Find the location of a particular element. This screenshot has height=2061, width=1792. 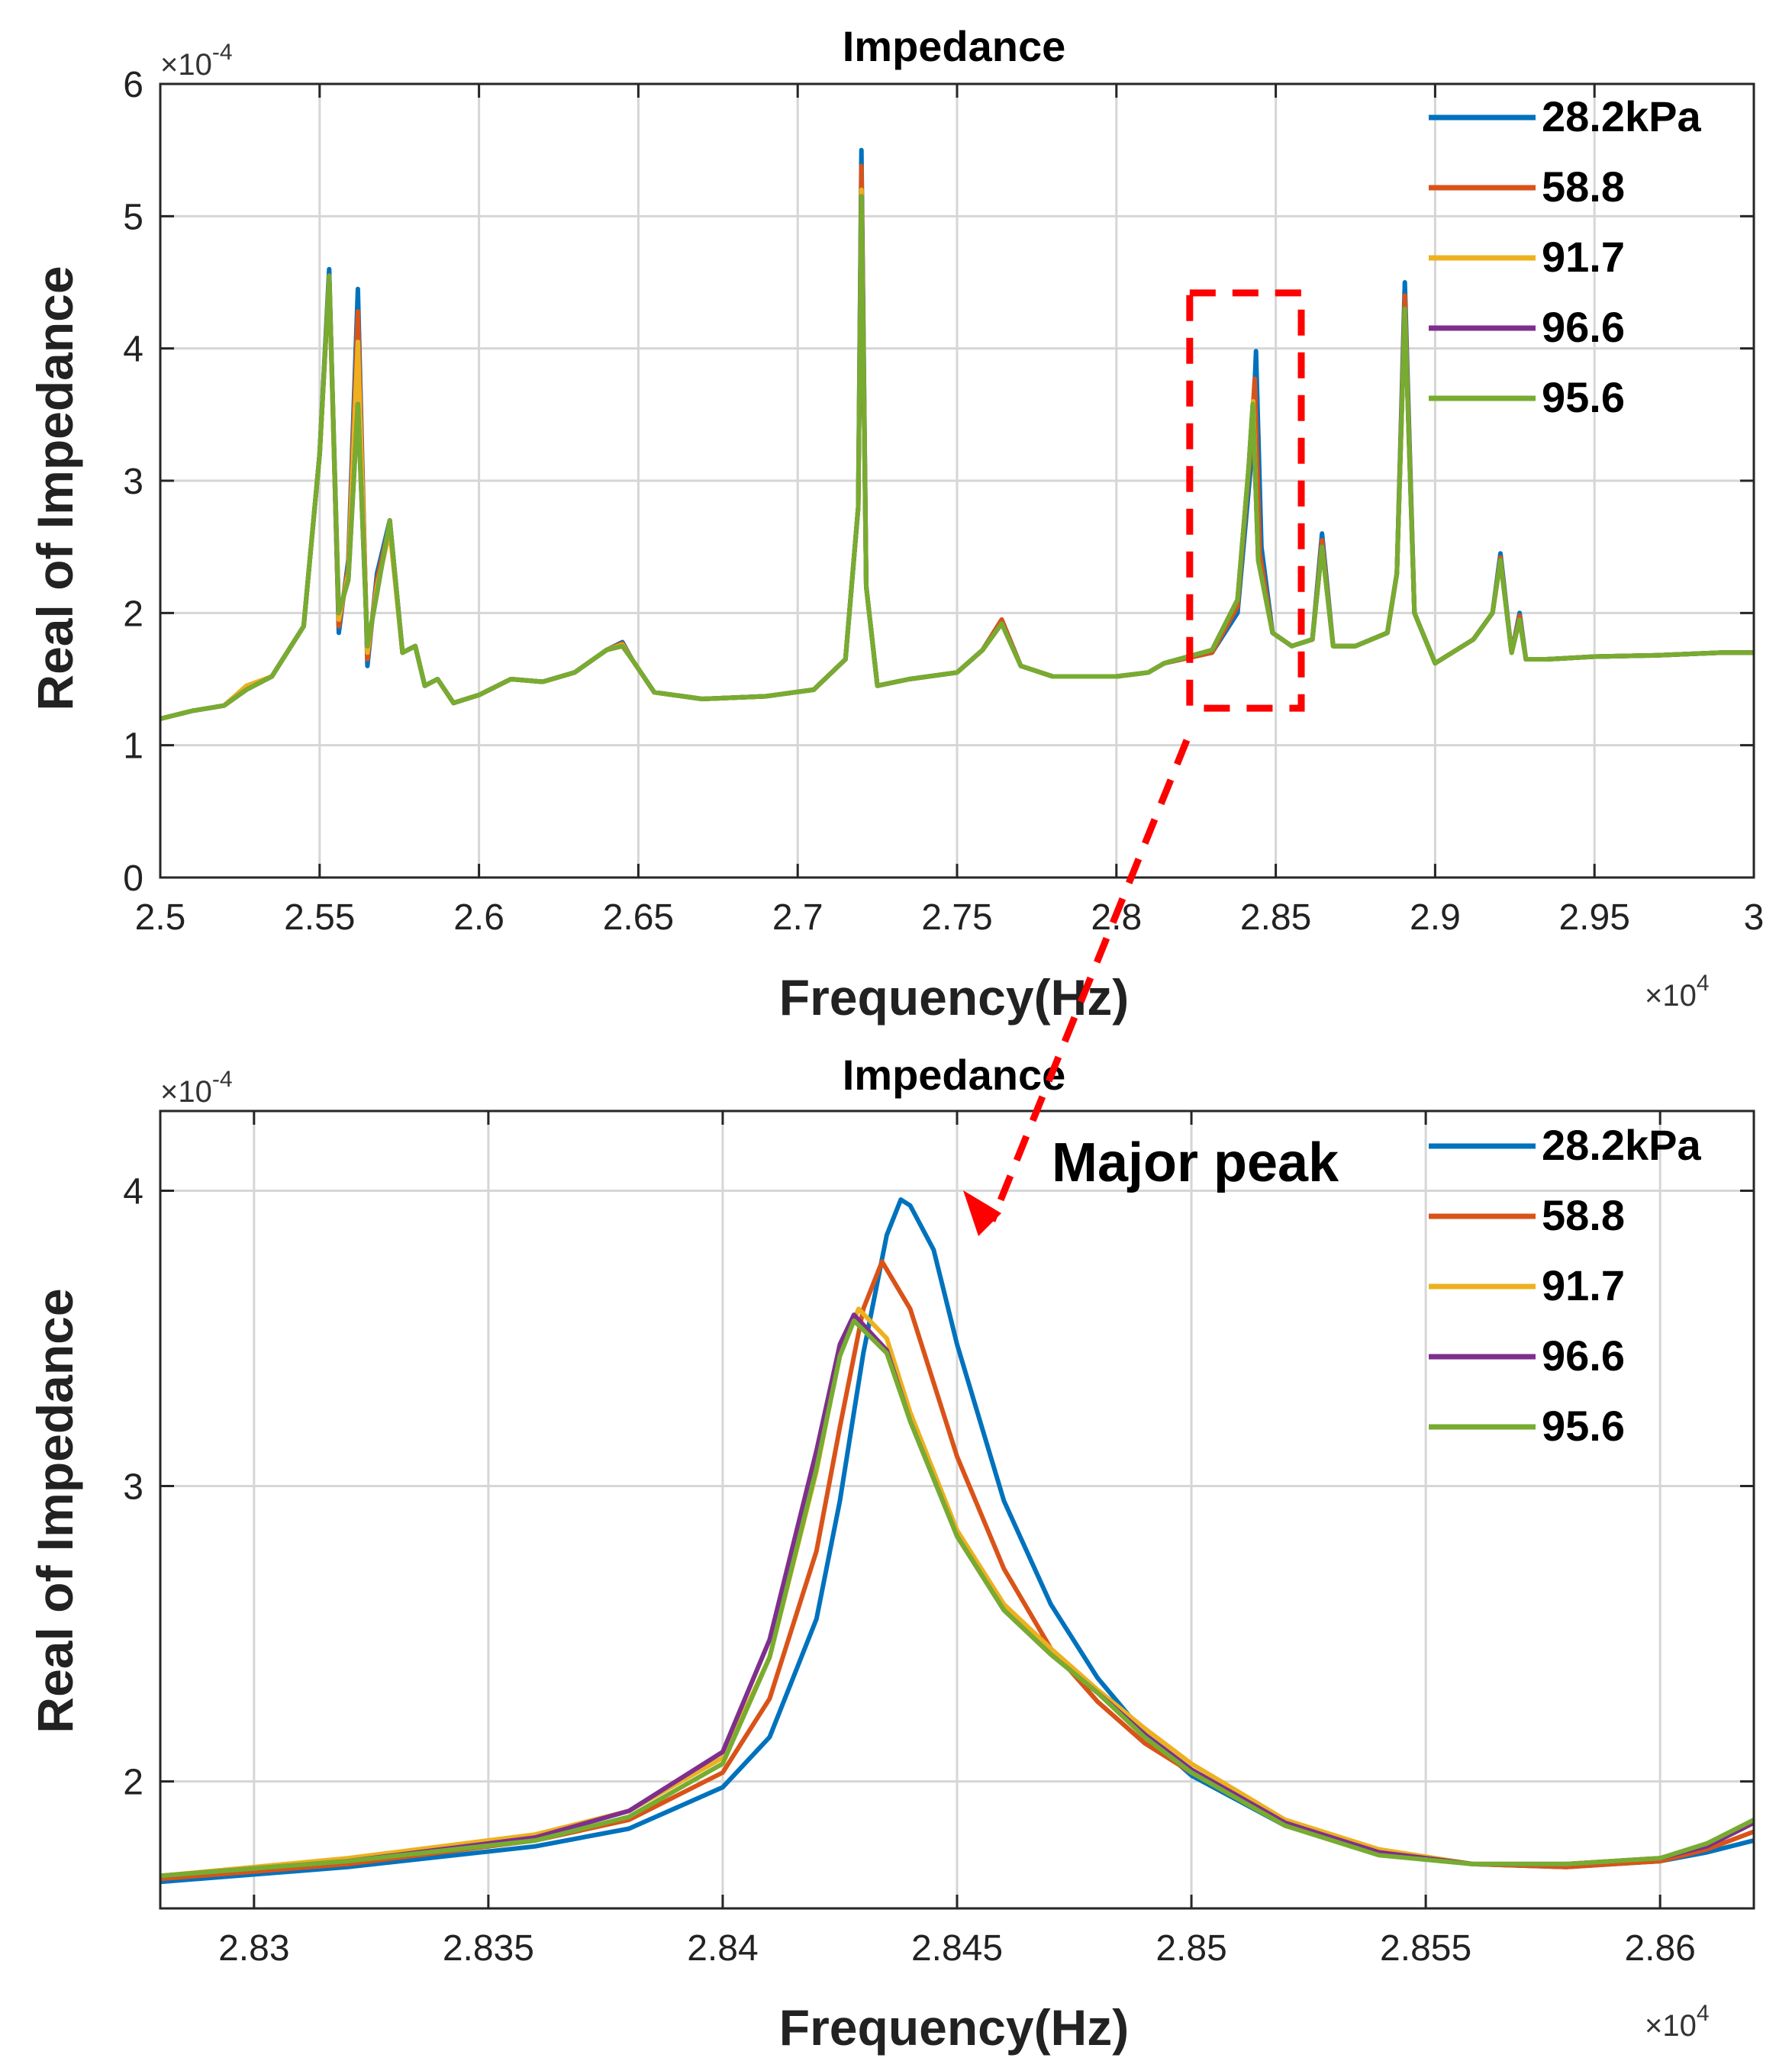

zoom-x-tick-label: 2.83 is located at coordinates (253, 1949).